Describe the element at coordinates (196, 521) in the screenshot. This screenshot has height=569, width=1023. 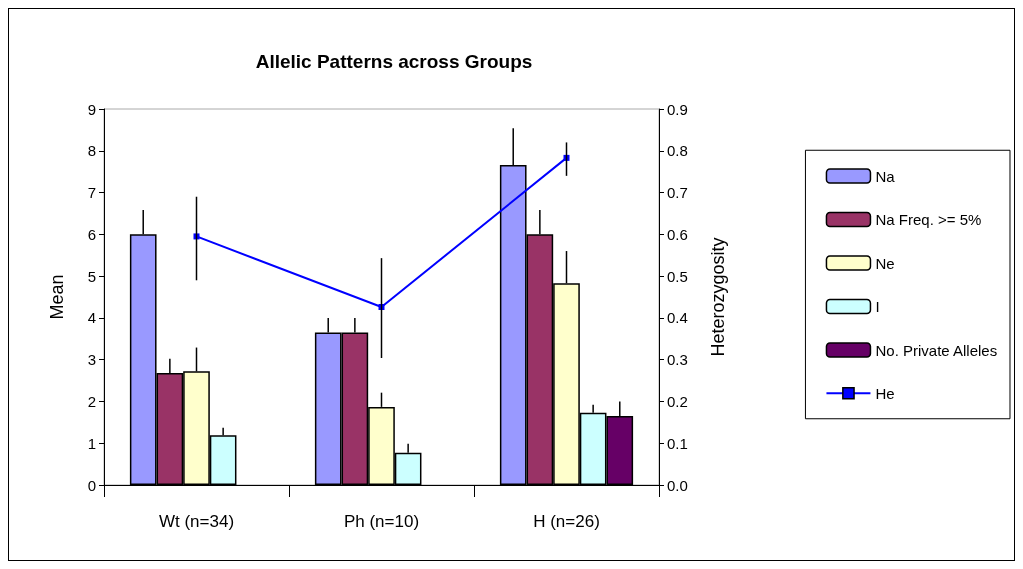
I see `x-tick-label: Wt (n=34)` at that location.